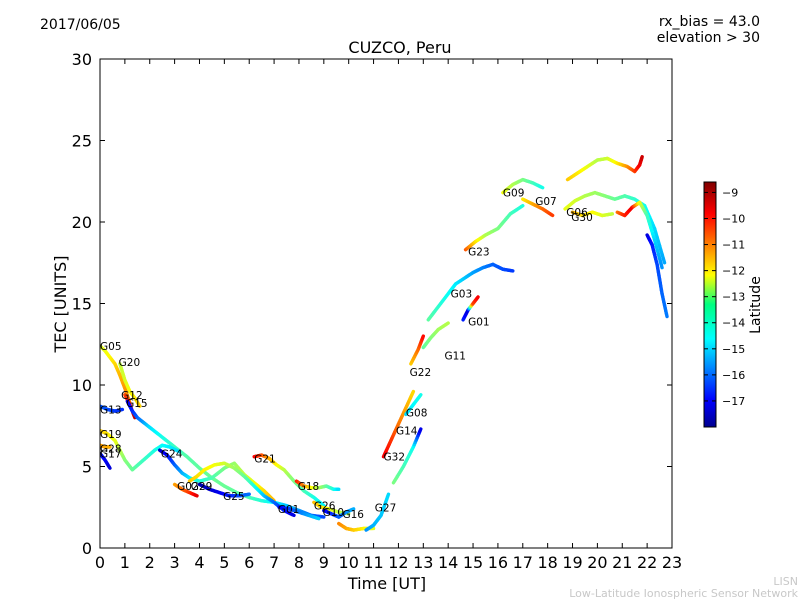 This screenshot has height=600, width=800. I want to click on chart-title: CUZCO, Peru, so click(400, 47).